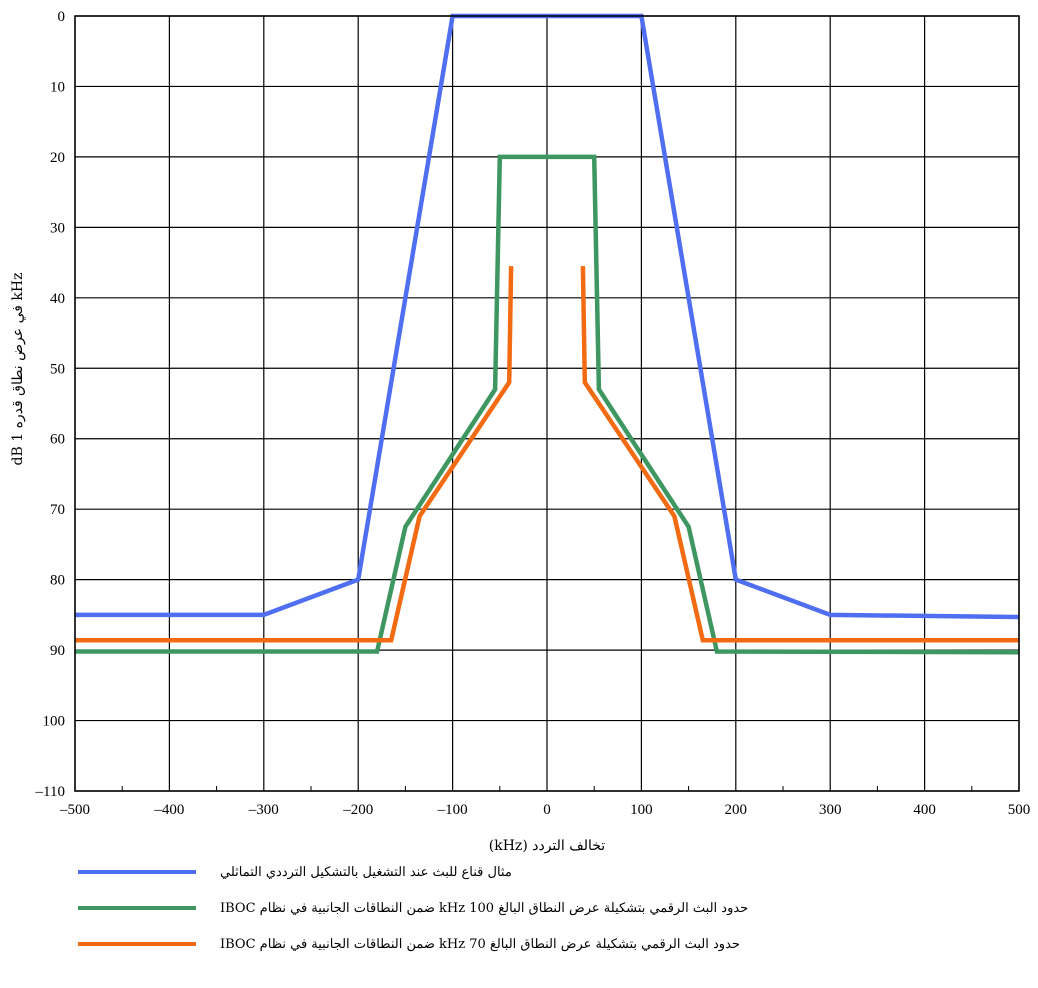 The width and height of the screenshot is (1038, 988). Describe the element at coordinates (452, 810) in the screenshot. I see `x-tick-label: –100` at that location.